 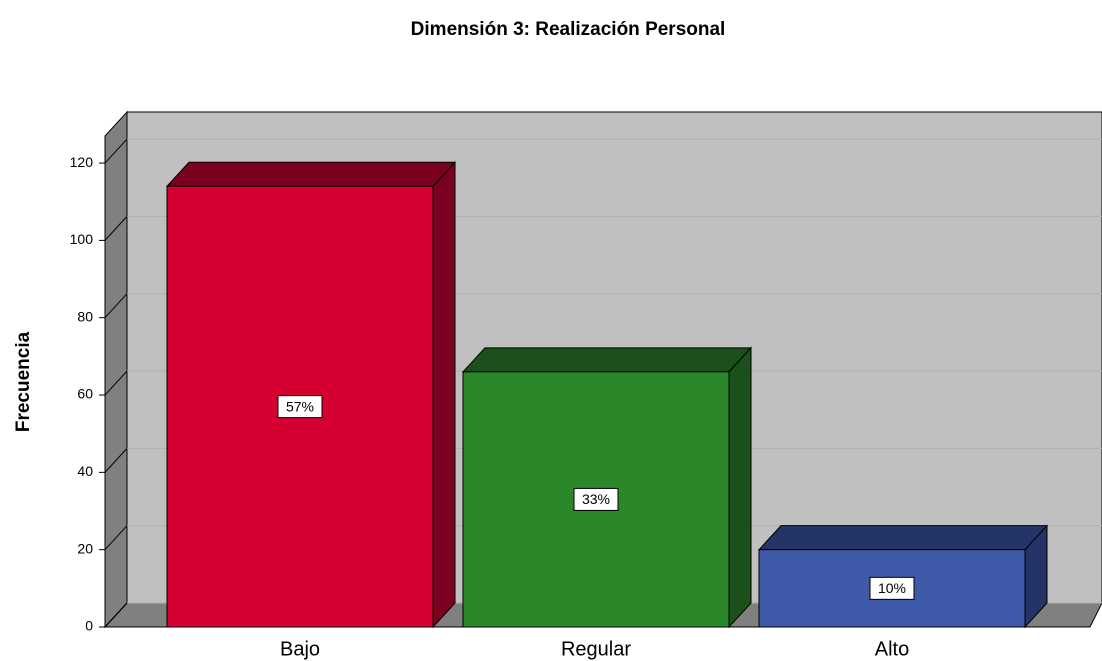 I want to click on left-wall, so click(x=116, y=369).